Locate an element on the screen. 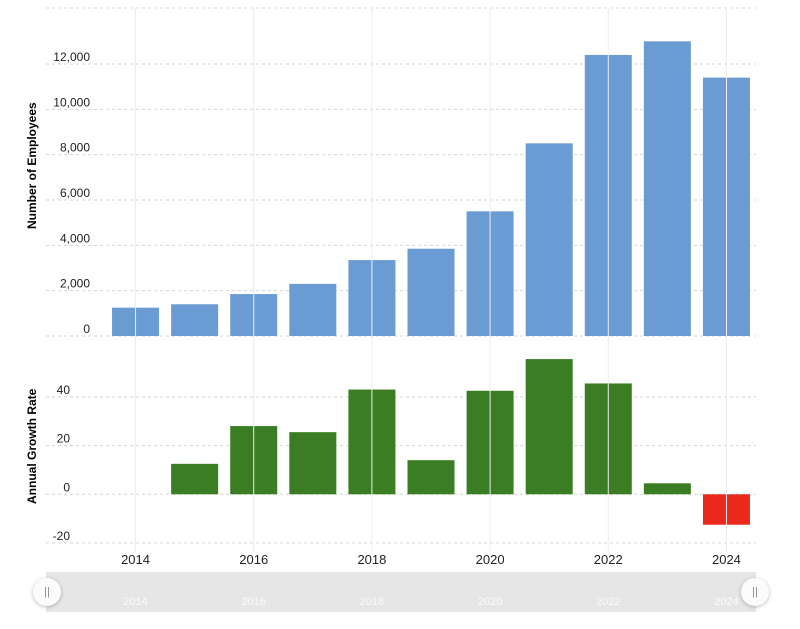 Image resolution: width=800 pixels, height=629 pixels. x-tick-label: 2014 is located at coordinates (135, 559).